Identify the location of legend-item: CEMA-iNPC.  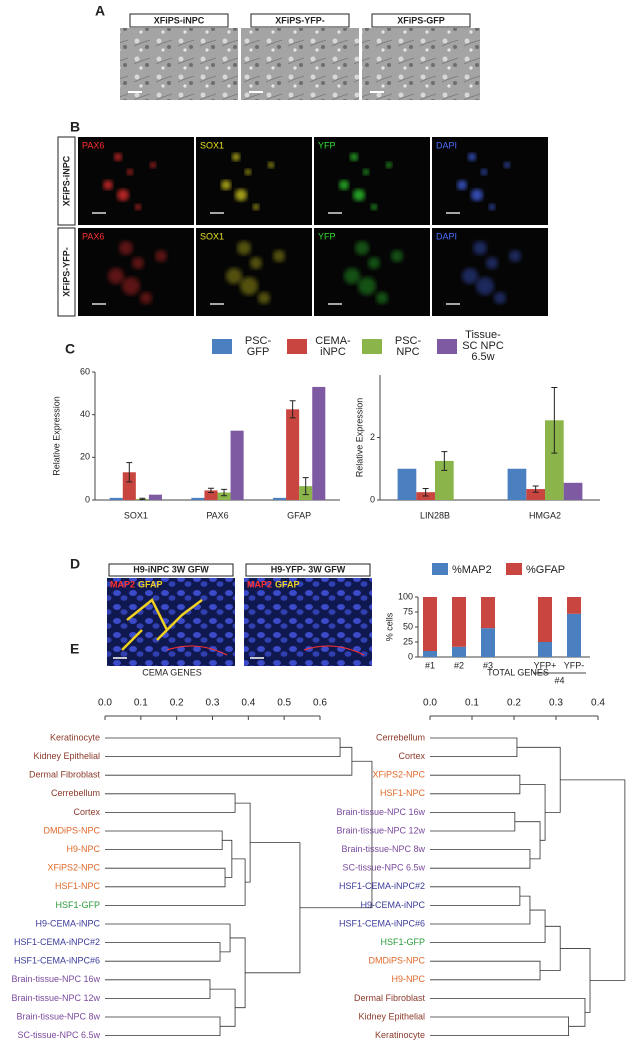
(321, 346).